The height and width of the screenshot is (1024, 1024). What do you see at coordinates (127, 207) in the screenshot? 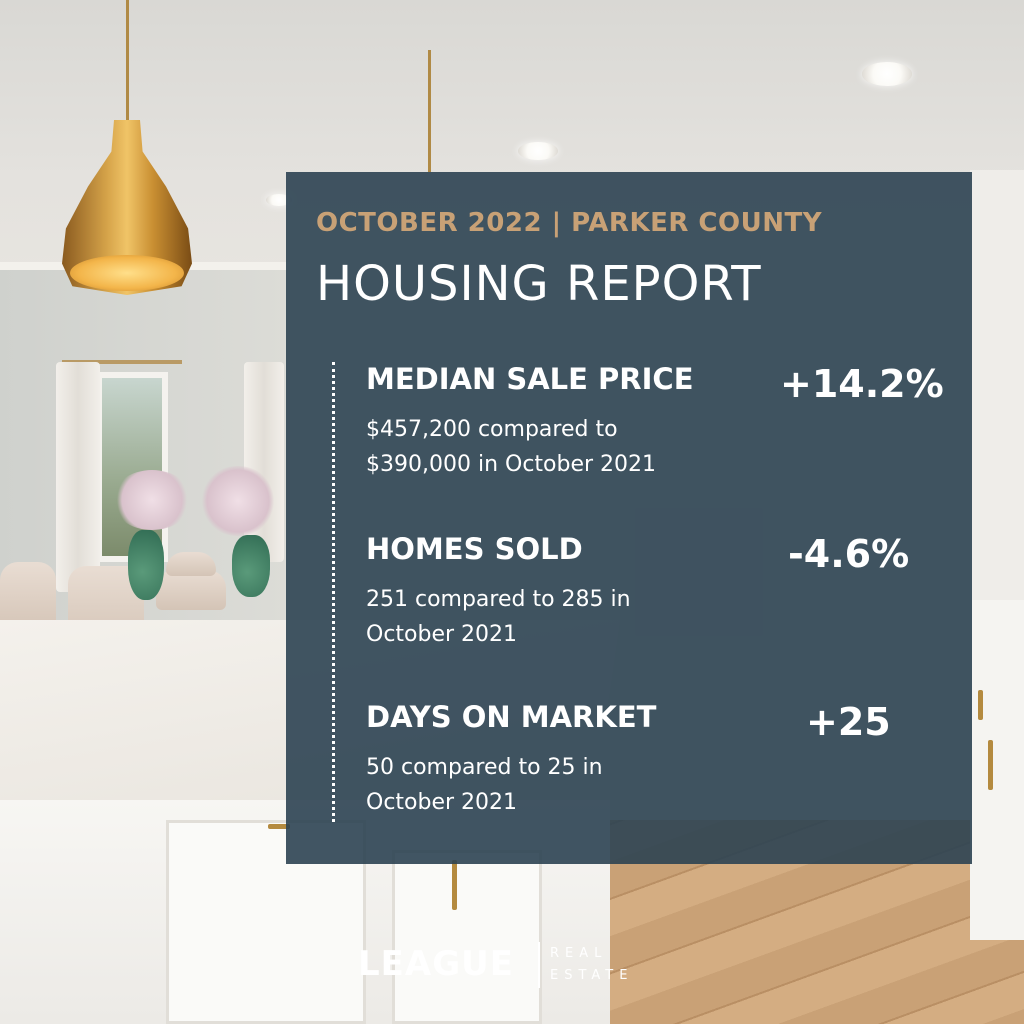
I see `pendant-lamp-icon` at bounding box center [127, 207].